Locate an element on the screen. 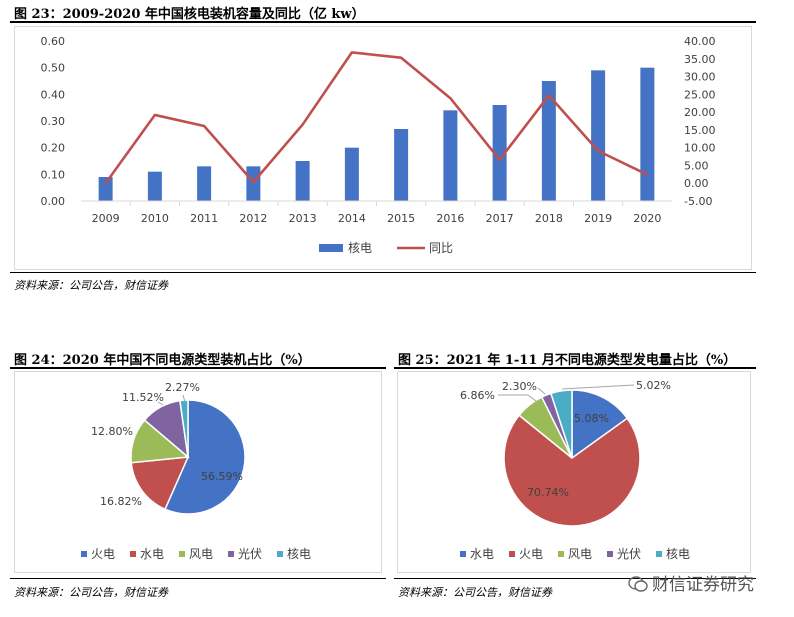  pie-label-水电: 15.08% is located at coordinates (588, 418).